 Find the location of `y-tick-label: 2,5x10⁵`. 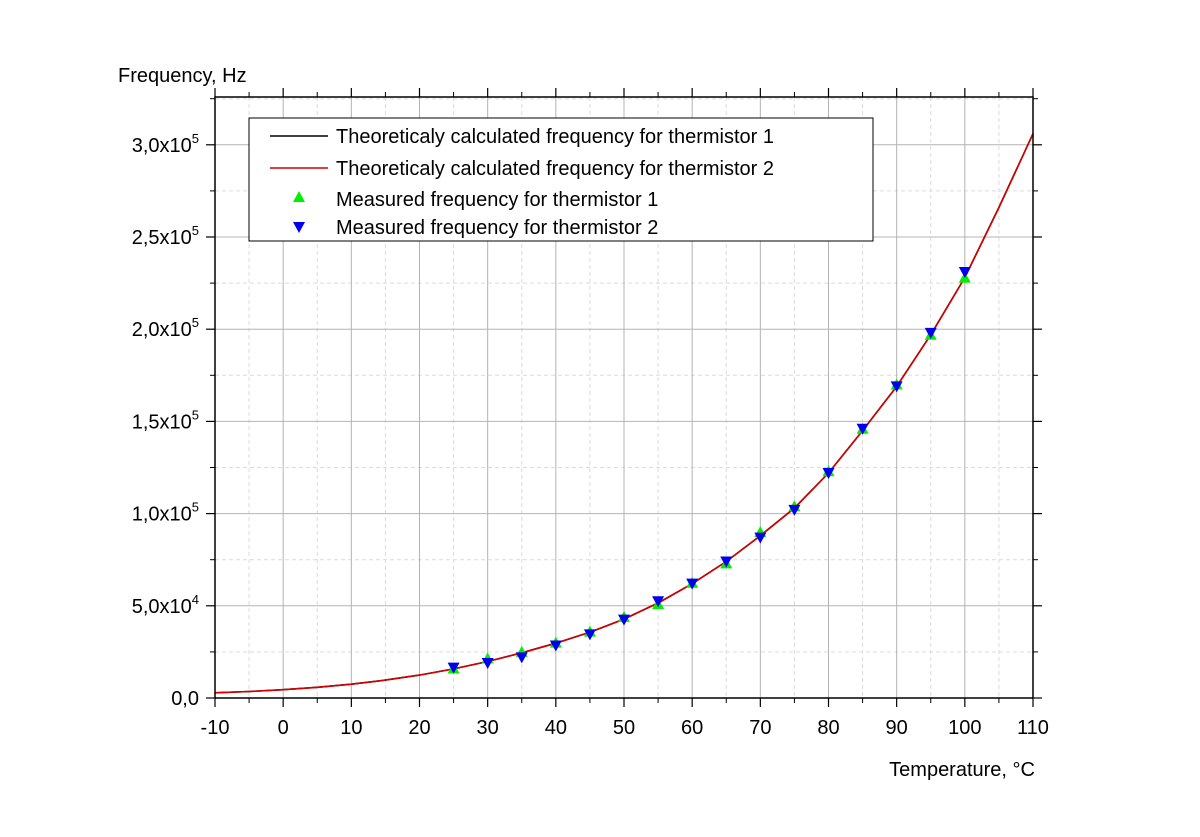

y-tick-label: 2,5x10⁵ is located at coordinates (165, 236).